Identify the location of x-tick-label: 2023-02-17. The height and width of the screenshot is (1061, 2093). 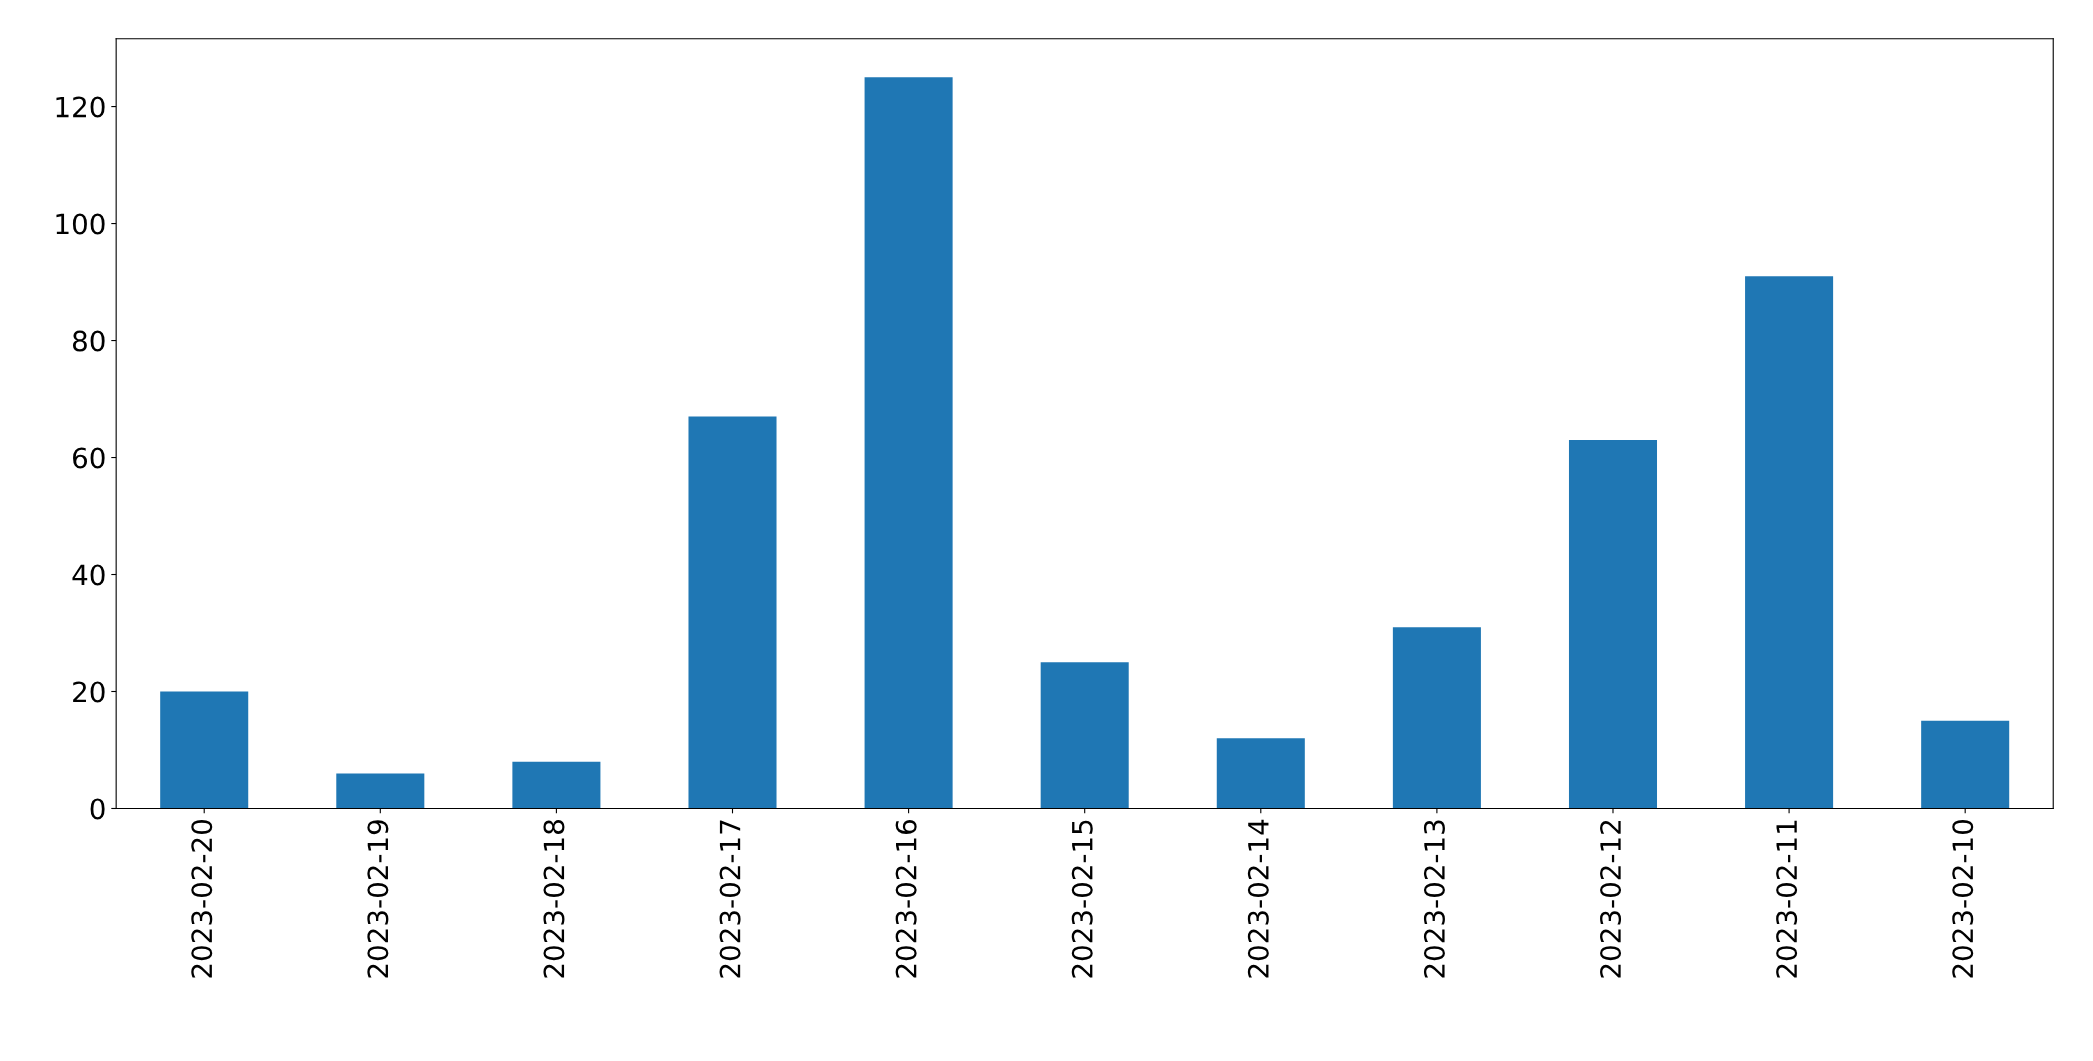
(730, 899).